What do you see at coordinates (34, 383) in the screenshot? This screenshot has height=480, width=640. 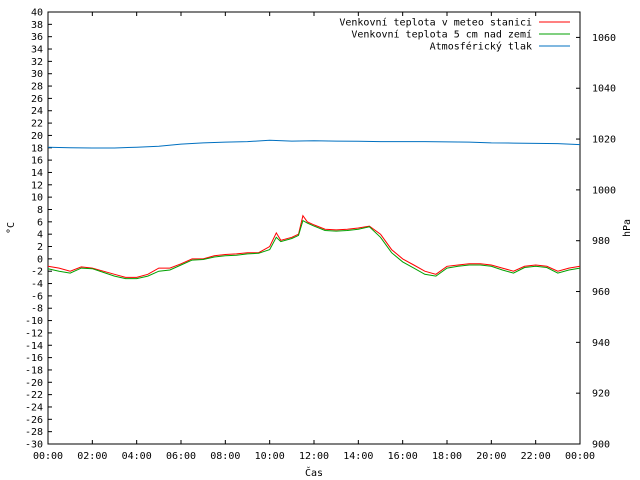 I see `y-tick-label: -20` at bounding box center [34, 383].